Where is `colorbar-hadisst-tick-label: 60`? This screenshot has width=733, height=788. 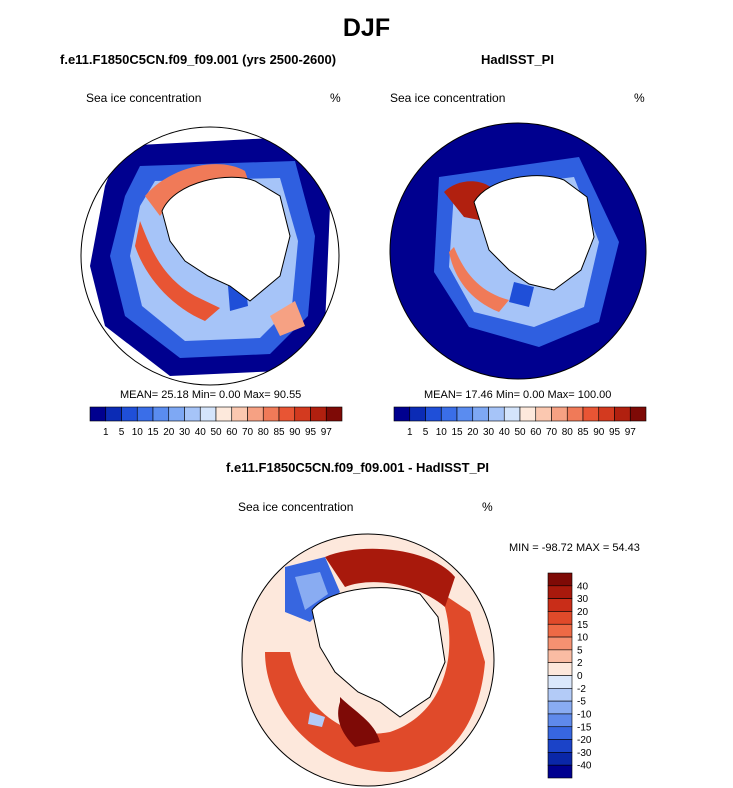 colorbar-hadisst-tick-label: 60 is located at coordinates (536, 432).